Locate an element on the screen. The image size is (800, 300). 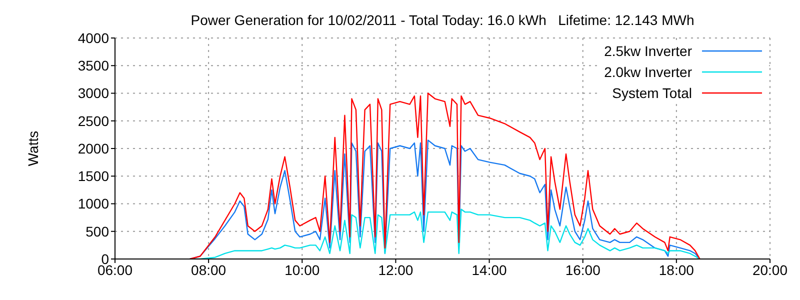
legend-label: System Total is located at coordinates (652, 92).